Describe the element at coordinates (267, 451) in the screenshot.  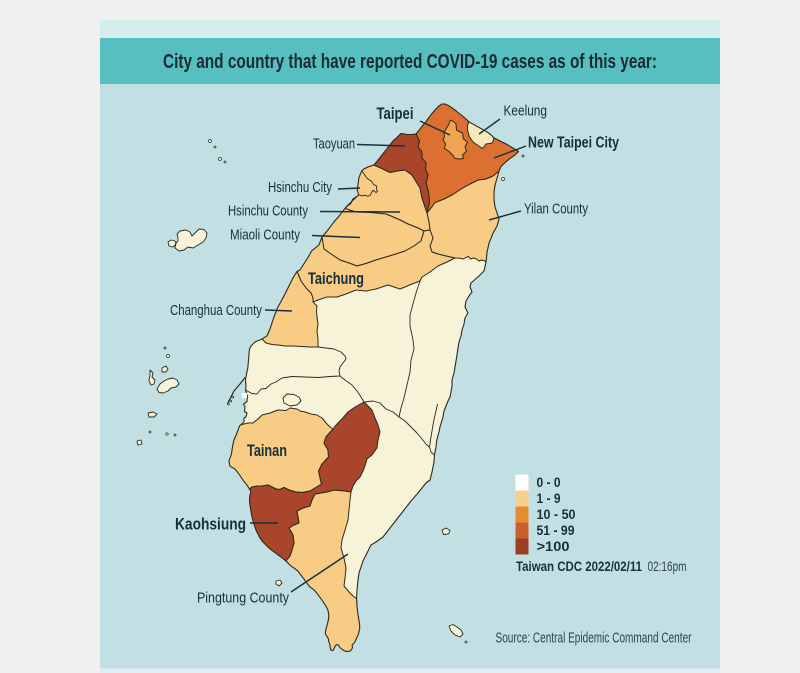
I see `svg-text: Tainan` at that location.